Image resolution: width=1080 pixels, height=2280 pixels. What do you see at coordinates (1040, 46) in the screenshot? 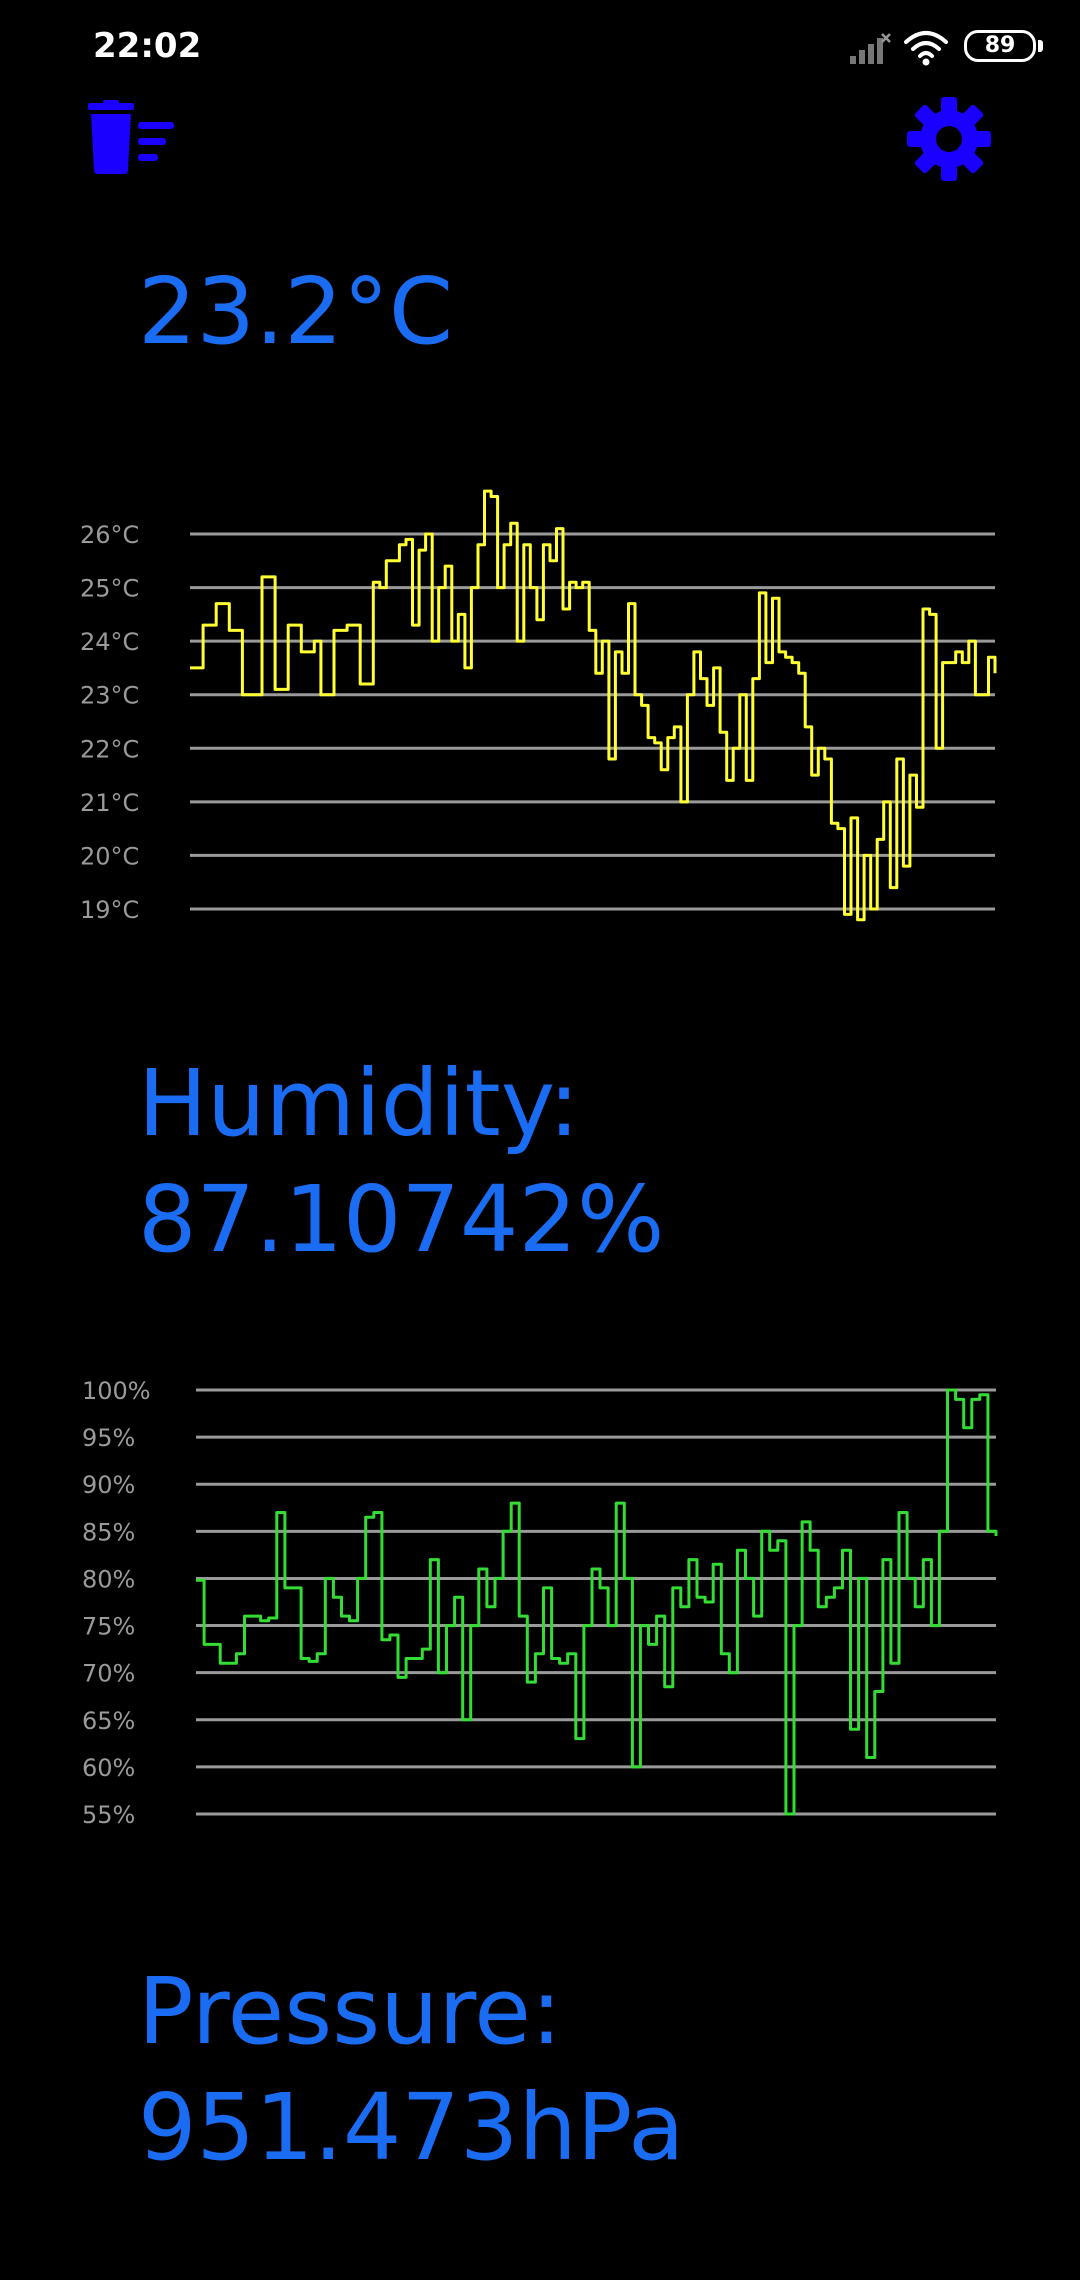
I see `battery-tip` at bounding box center [1040, 46].